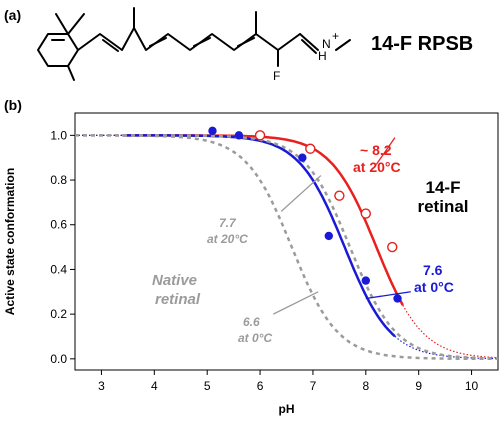 The height and width of the screenshot is (432, 500). I want to click on cn-double, so click(309, 46).